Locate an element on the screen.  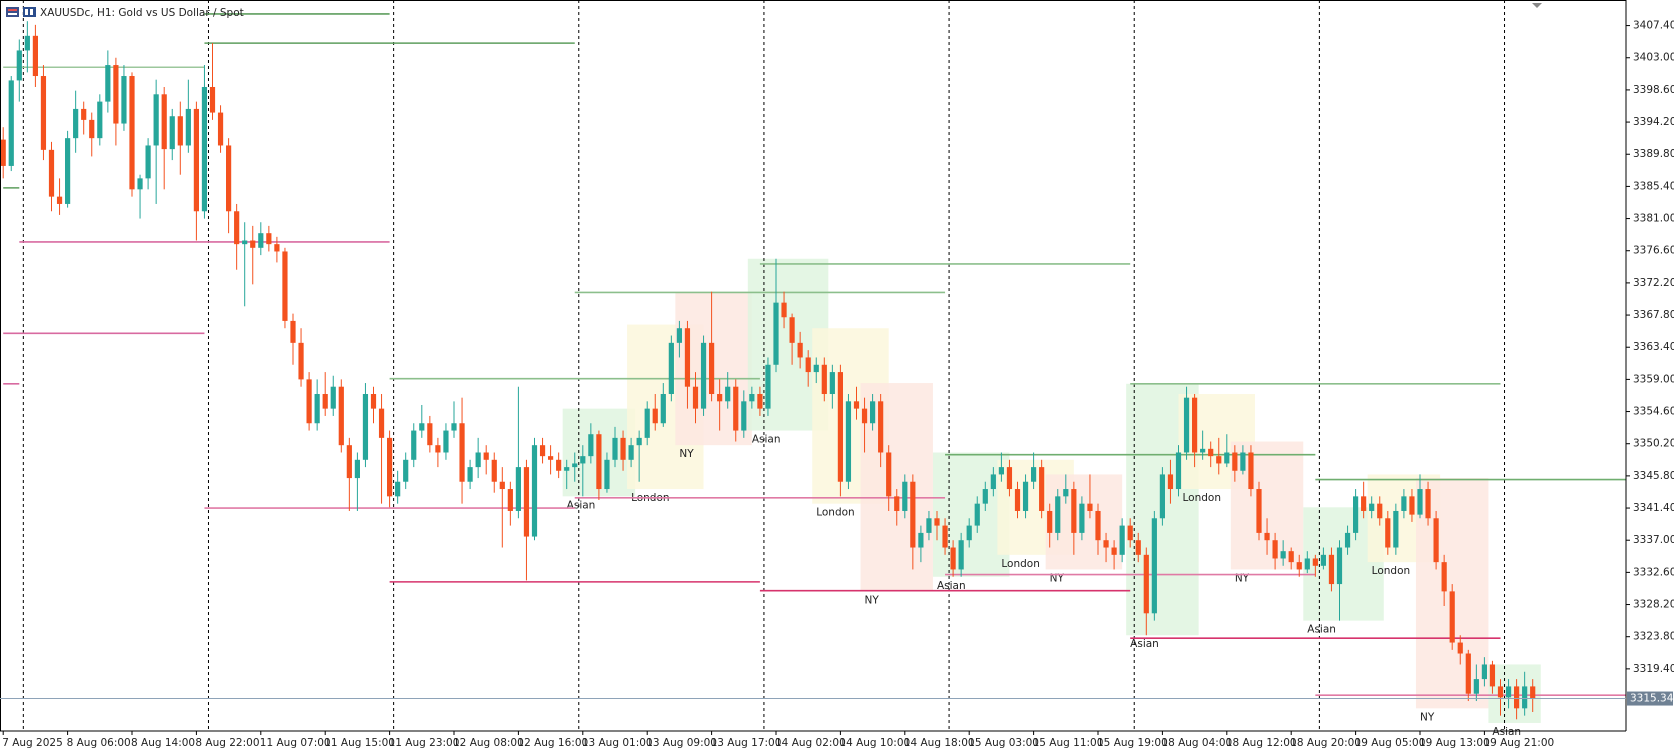
y-tick-label: 3381.00 is located at coordinates (1653, 219).